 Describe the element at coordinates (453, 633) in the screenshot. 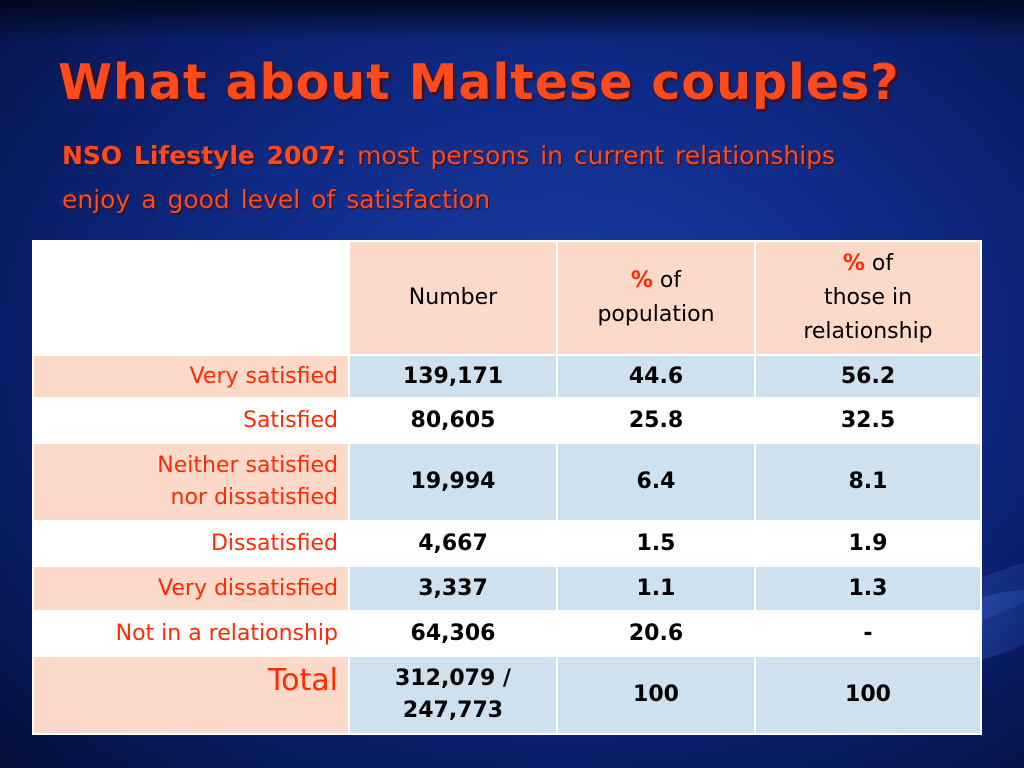

I see `cell-number: 64,306` at that location.